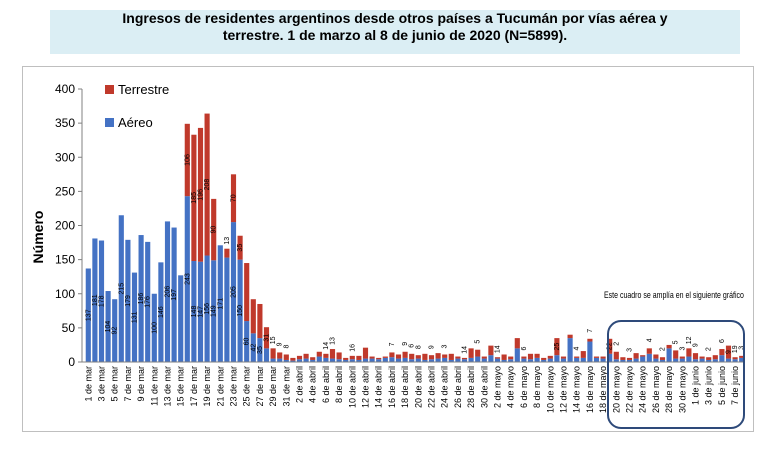 The height and width of the screenshot is (458, 768). What do you see at coordinates (102, 384) in the screenshot?
I see `x-tick-label: 3 de mar` at bounding box center [102, 384].